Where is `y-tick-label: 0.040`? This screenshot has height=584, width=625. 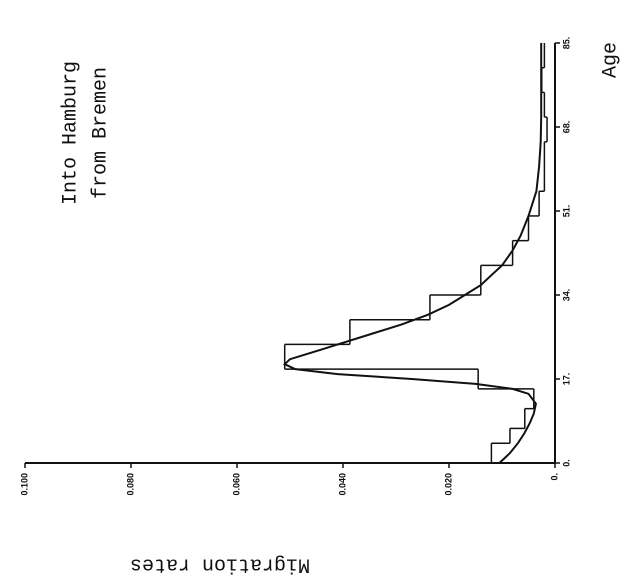
y-tick-label: 0.040 is located at coordinates (342, 484).